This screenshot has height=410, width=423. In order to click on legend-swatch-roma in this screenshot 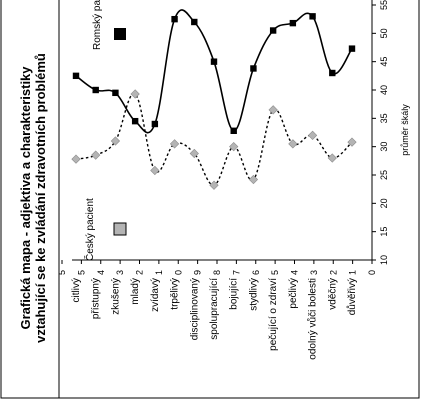, I will do `click(120, 34)`.